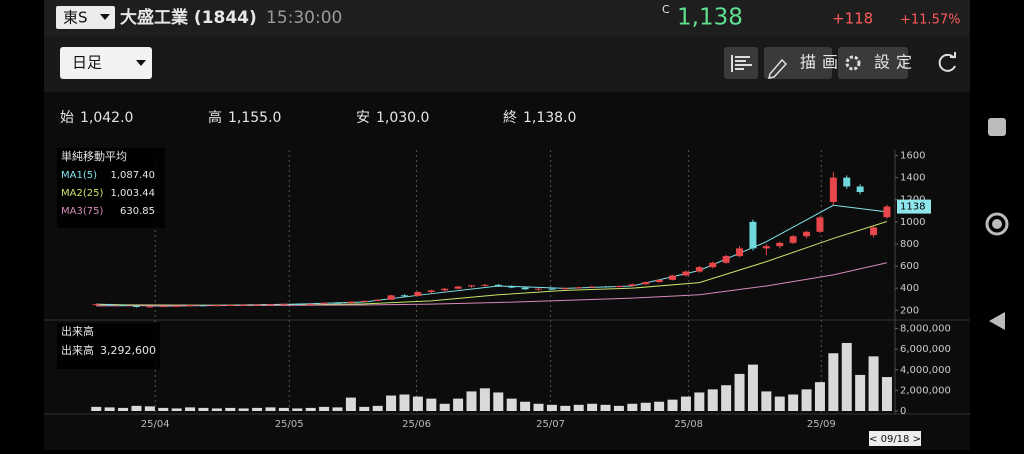  I want to click on exchange-dropdown, so click(85, 17).